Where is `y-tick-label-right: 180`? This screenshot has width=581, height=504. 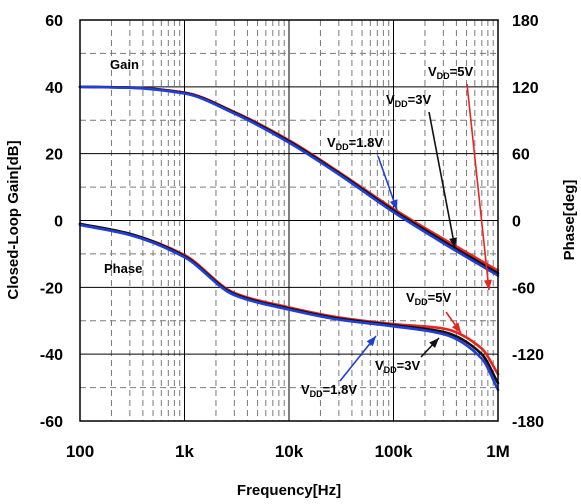
y-tick-label-right: 180 is located at coordinates (525, 21).